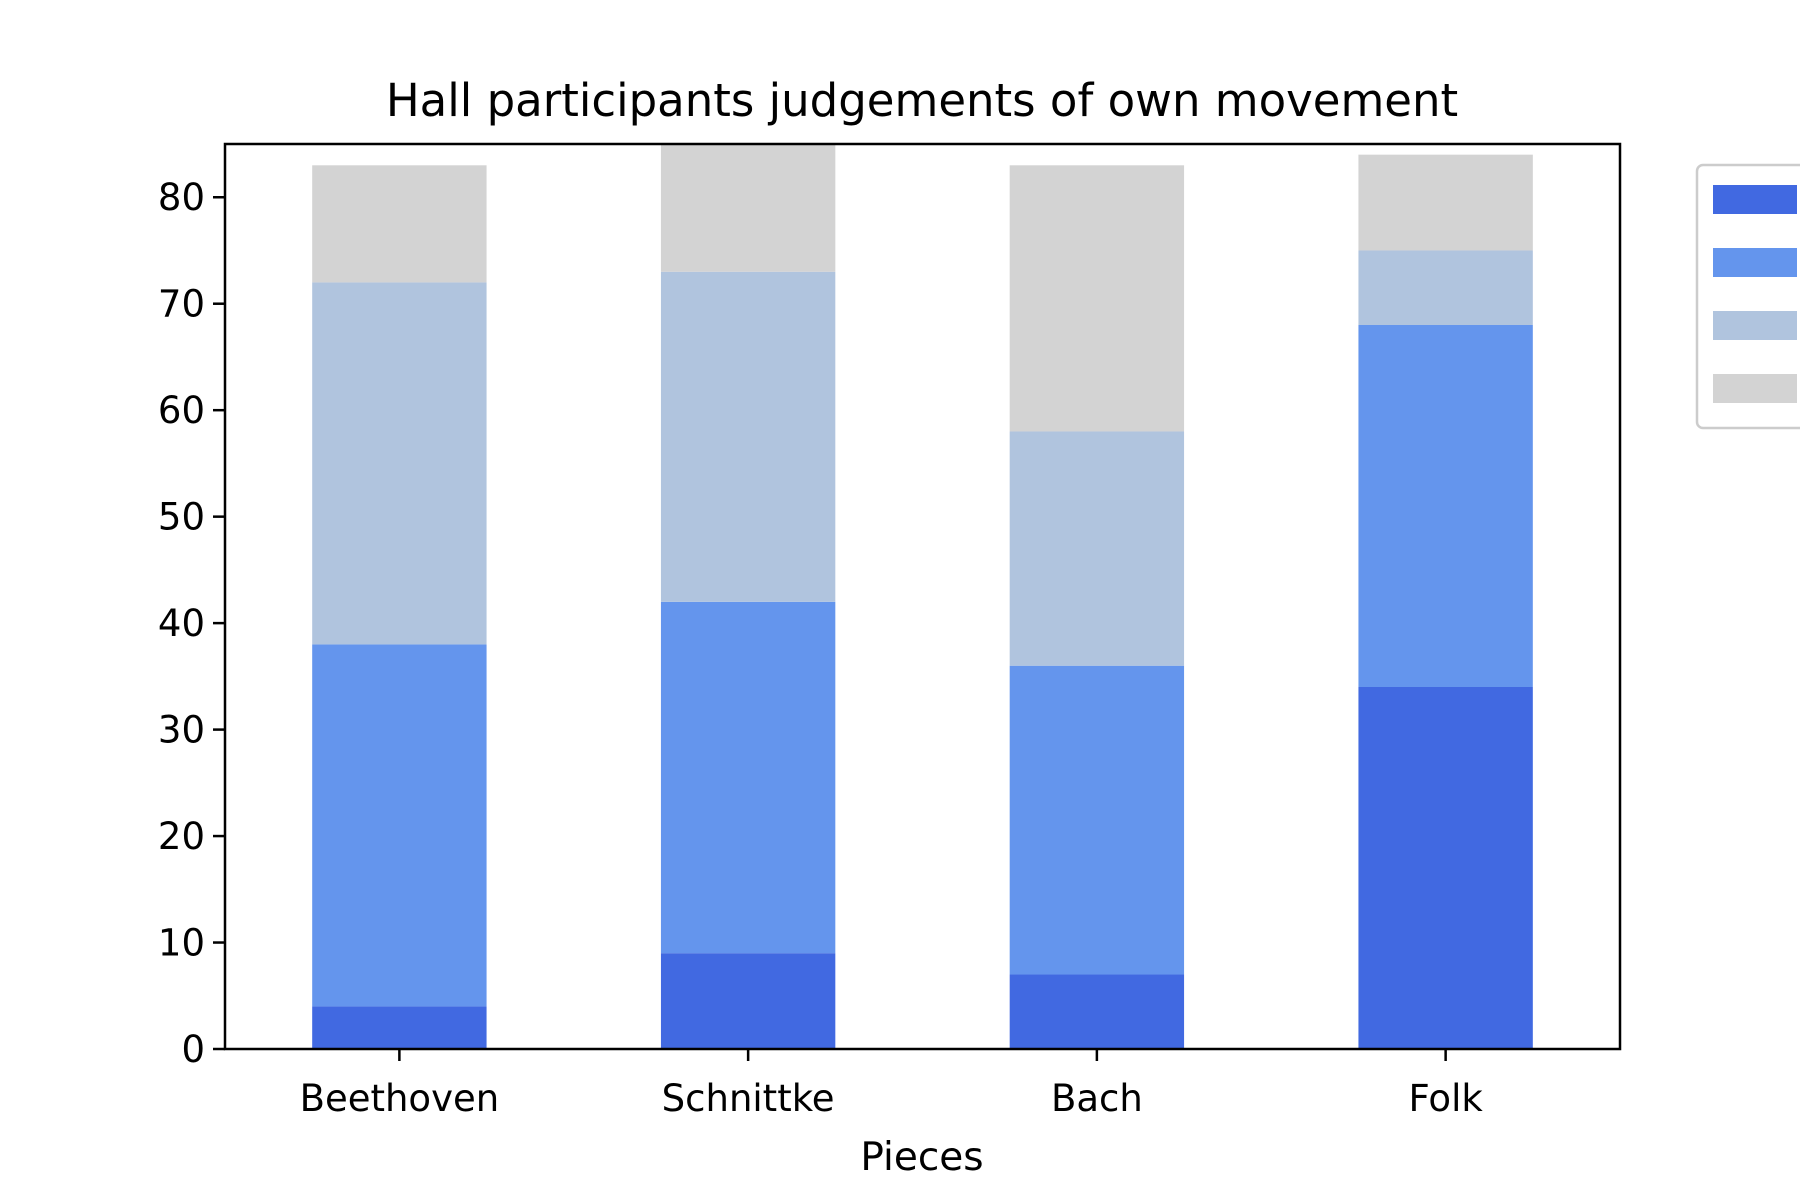  What do you see at coordinates (748, 1098) in the screenshot?
I see `x-tick-label-schnittke: Schnittke` at bounding box center [748, 1098].